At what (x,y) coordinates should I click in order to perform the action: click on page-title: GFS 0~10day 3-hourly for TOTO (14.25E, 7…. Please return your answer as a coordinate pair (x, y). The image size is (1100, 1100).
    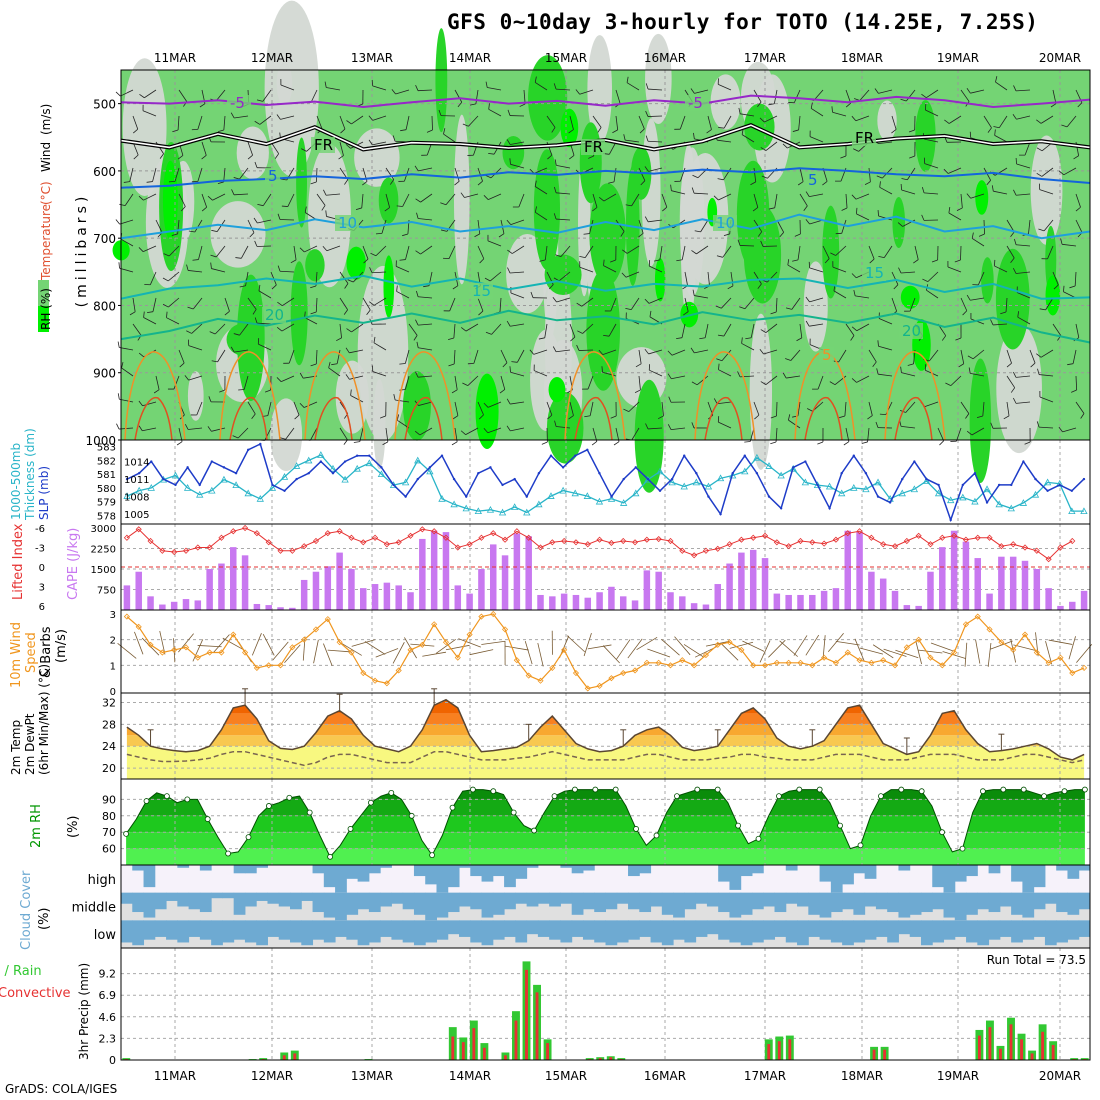
    Looking at the image, I should click on (743, 22).